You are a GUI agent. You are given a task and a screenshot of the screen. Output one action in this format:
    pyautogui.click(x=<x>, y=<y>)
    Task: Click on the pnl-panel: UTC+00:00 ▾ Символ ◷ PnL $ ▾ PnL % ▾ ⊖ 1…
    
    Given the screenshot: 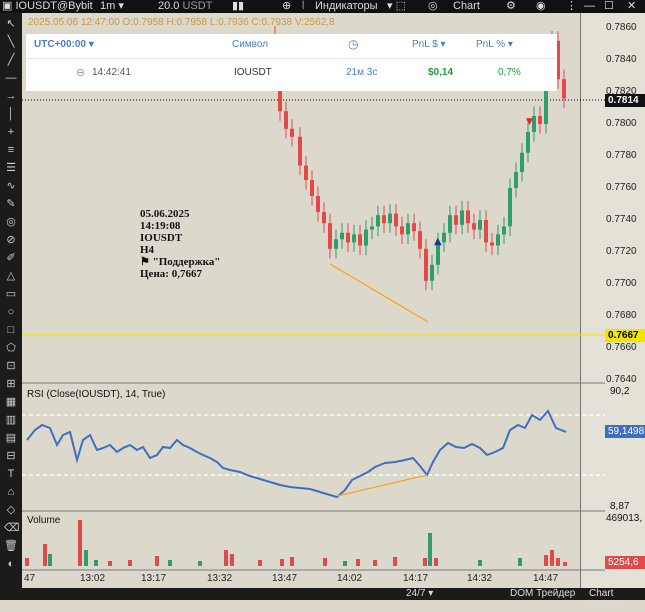 What is the action you would take?
    pyautogui.click(x=291, y=62)
    